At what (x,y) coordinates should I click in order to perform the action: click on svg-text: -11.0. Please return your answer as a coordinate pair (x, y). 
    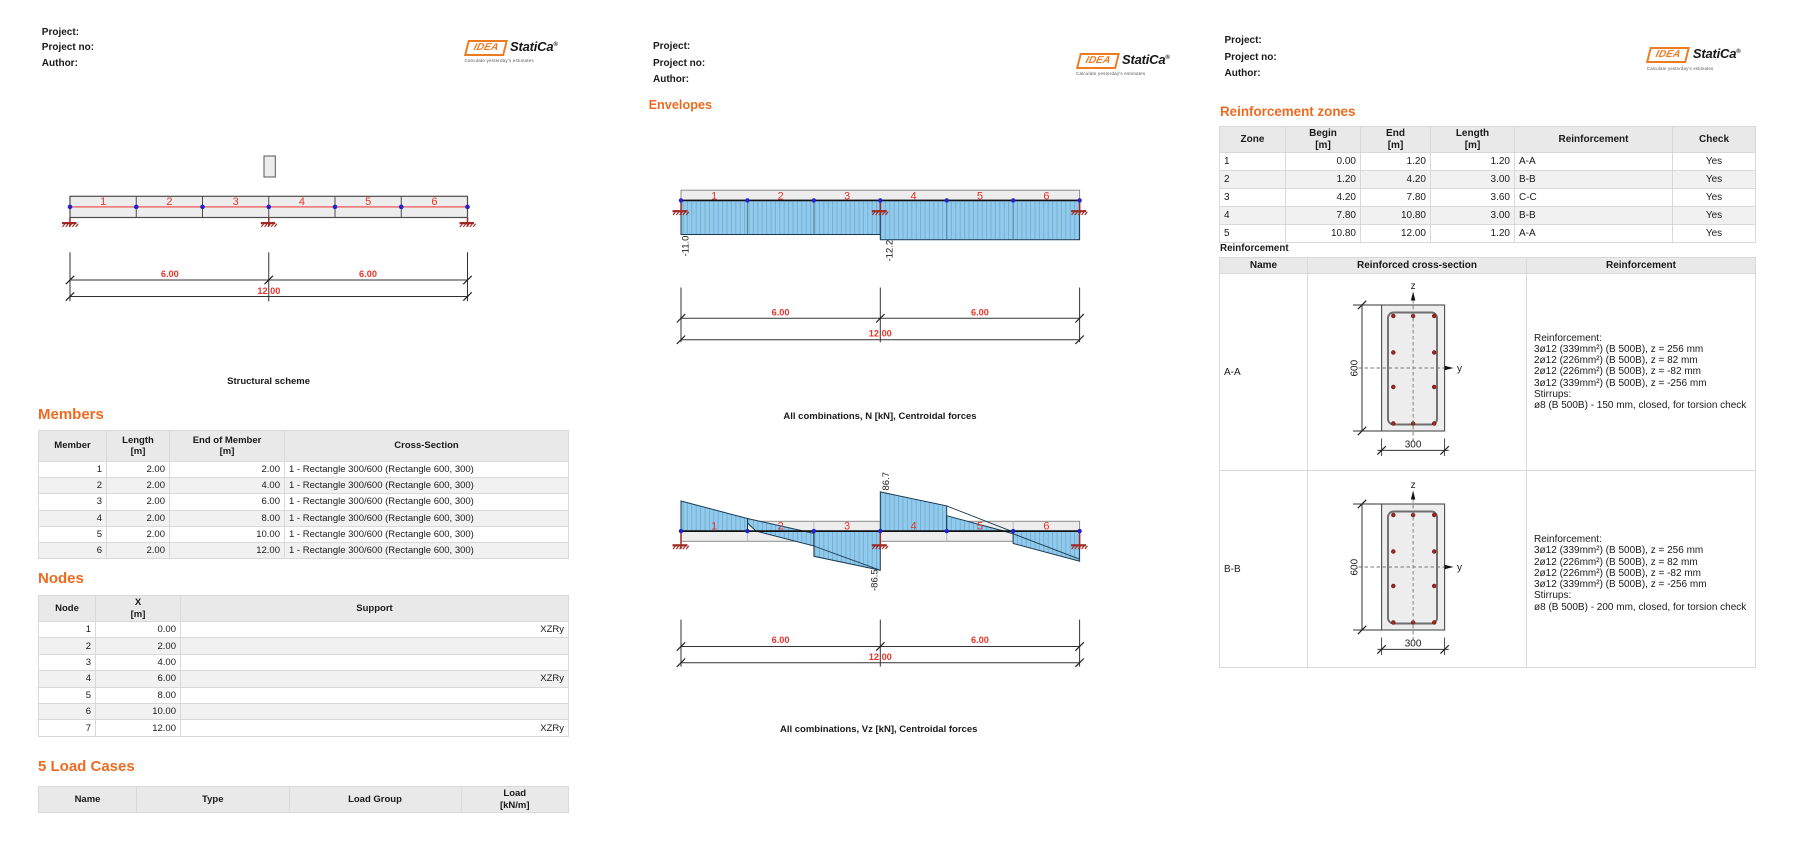
    Looking at the image, I should click on (686, 246).